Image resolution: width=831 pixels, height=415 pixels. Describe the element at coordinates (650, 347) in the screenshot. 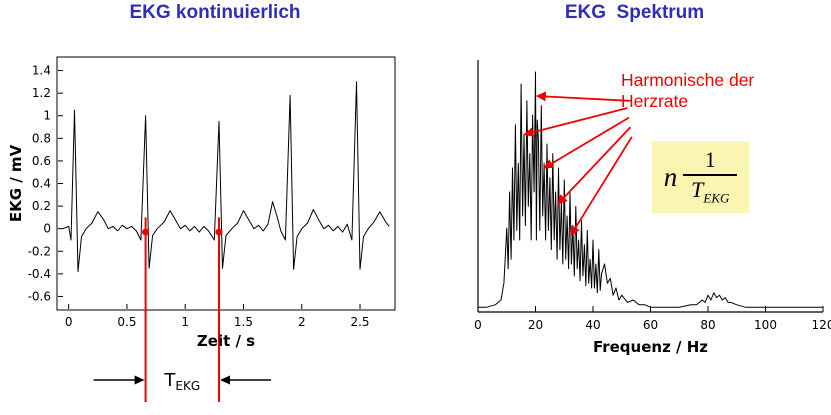

I see `x-axis-label: Frequenz / Hz` at that location.